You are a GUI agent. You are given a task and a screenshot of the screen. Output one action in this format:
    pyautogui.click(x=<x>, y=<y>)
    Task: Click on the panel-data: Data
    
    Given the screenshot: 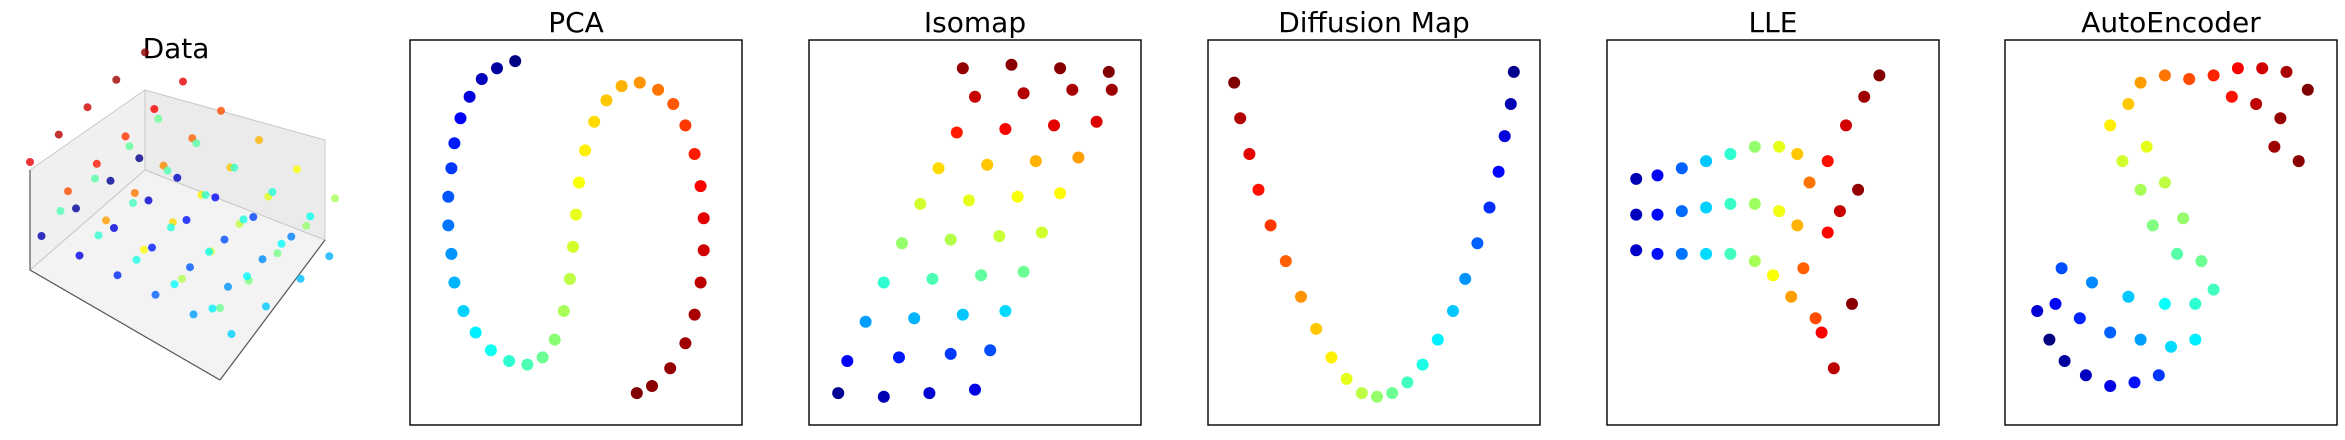 What is the action you would take?
    pyautogui.click(x=182, y=206)
    